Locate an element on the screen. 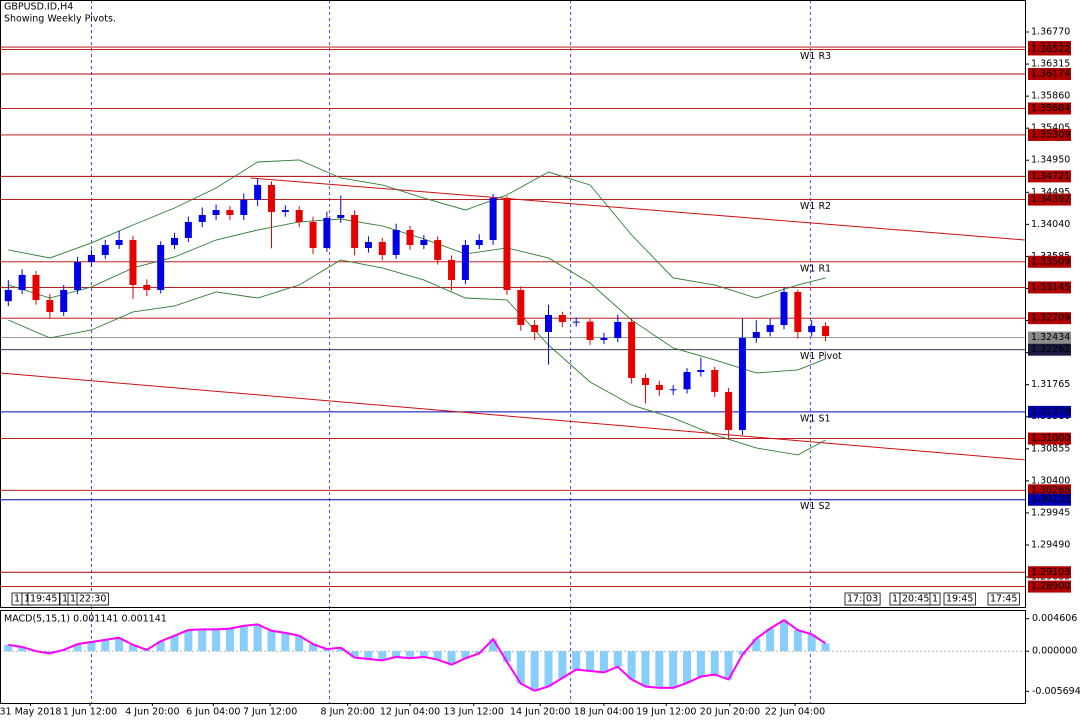  level-price-label: 1.34721 is located at coordinates (1050, 176).